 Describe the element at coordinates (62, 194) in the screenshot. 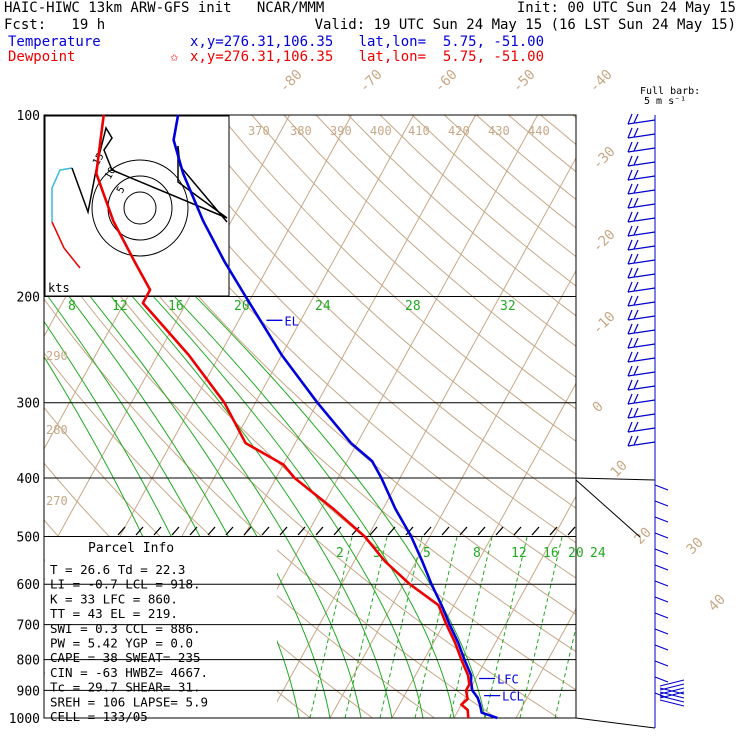

I see `hodograph-trace-mid` at that location.